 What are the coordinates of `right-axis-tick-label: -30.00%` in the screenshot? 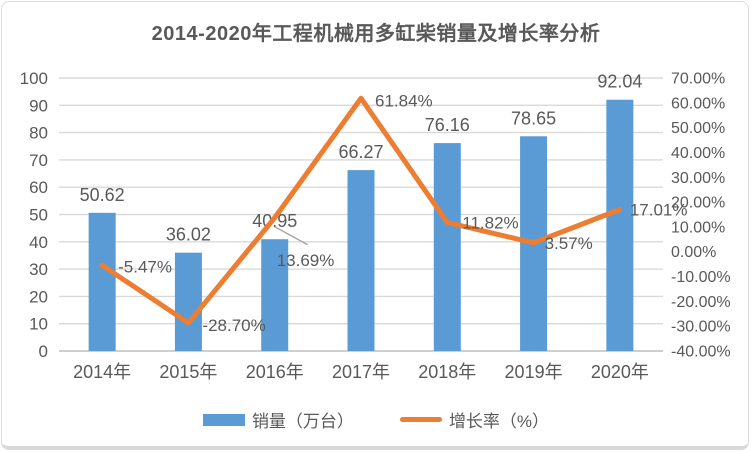 It's located at (701, 327).